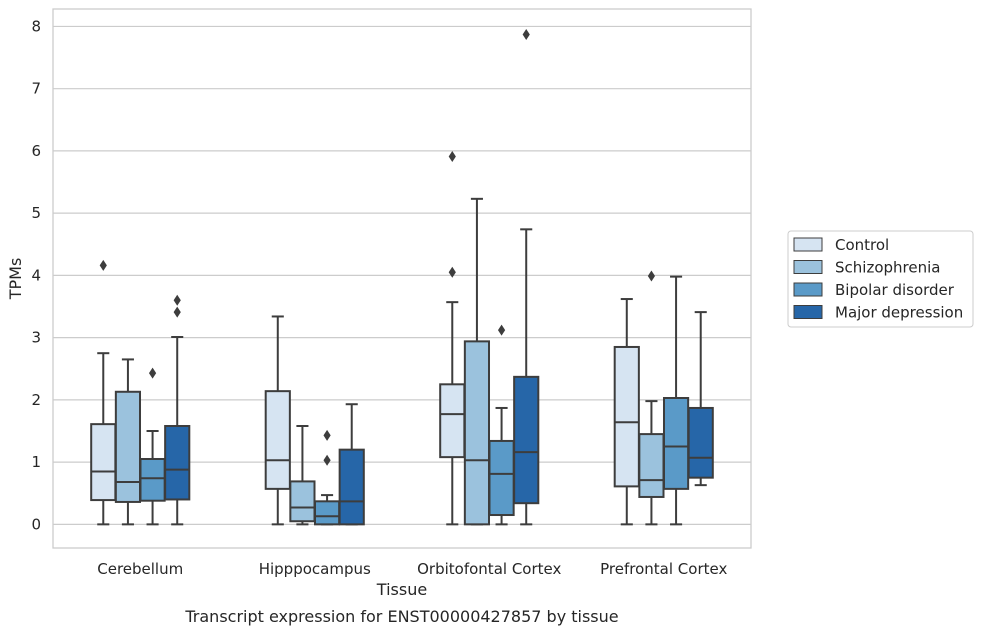 The width and height of the screenshot is (983, 634). Describe the element at coordinates (36, 151) in the screenshot. I see `y-tick-label: 6` at that location.